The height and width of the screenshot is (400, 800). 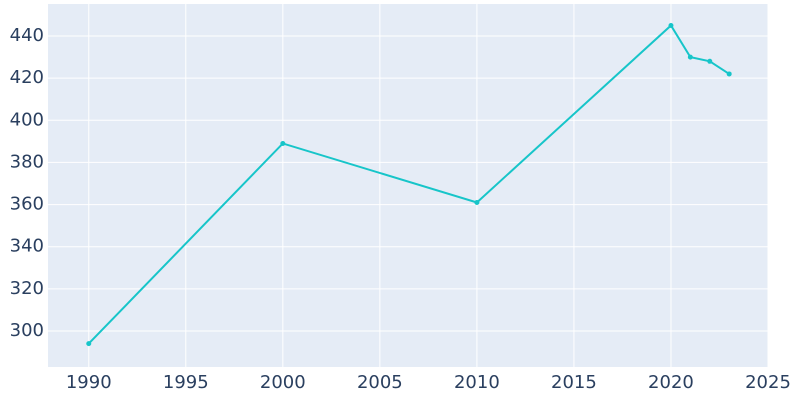 What do you see at coordinates (380, 382) in the screenshot?
I see `x-tick-label: 2005` at bounding box center [380, 382].